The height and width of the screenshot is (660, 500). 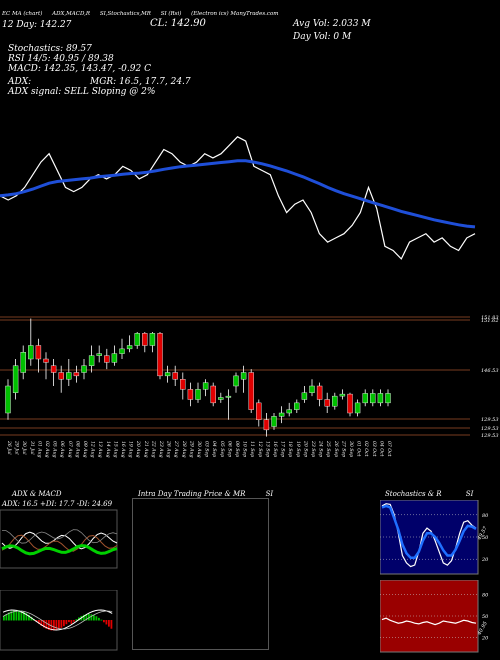 I want to click on x-tick-label: 20 Aug, so click(x=138, y=449).